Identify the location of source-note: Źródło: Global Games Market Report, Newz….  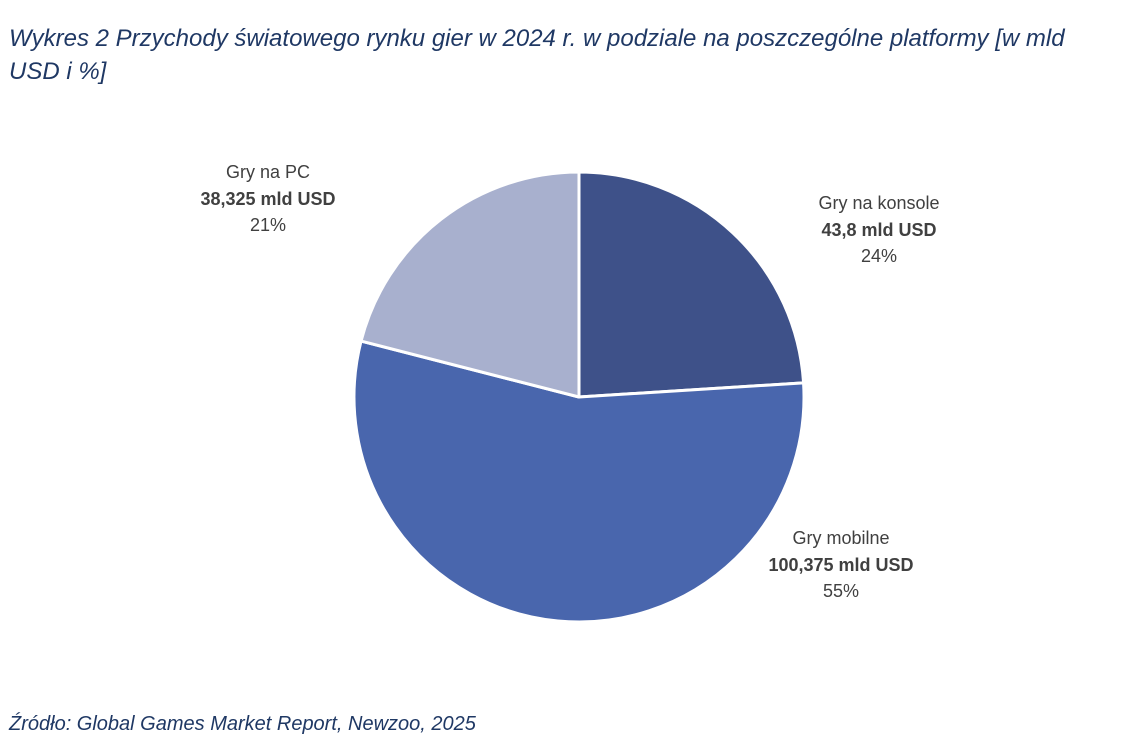
(242, 724).